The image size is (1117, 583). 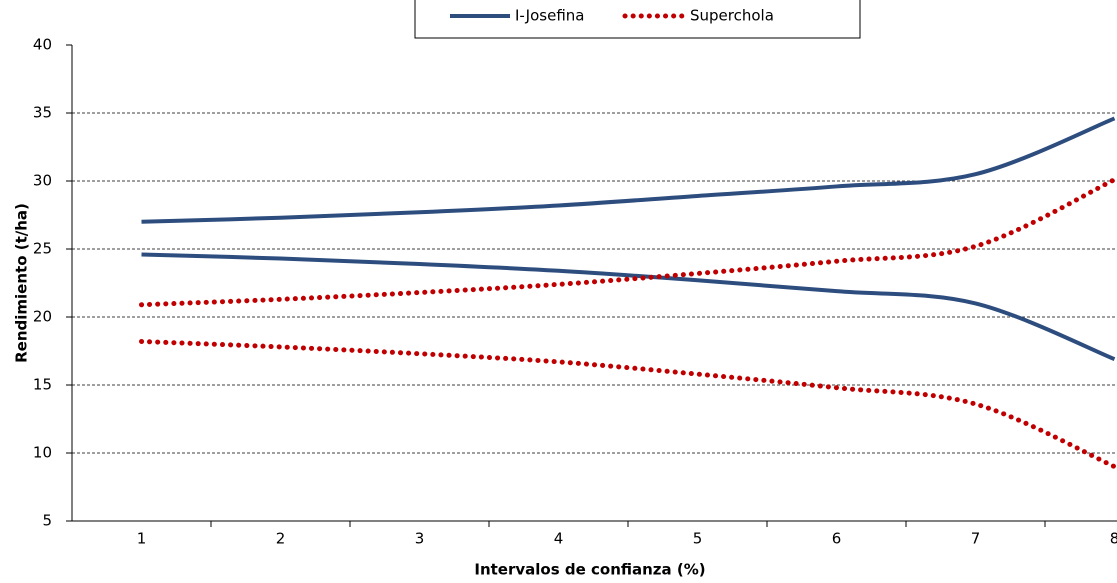 I want to click on y-tick-label: 35, so click(x=42, y=113).